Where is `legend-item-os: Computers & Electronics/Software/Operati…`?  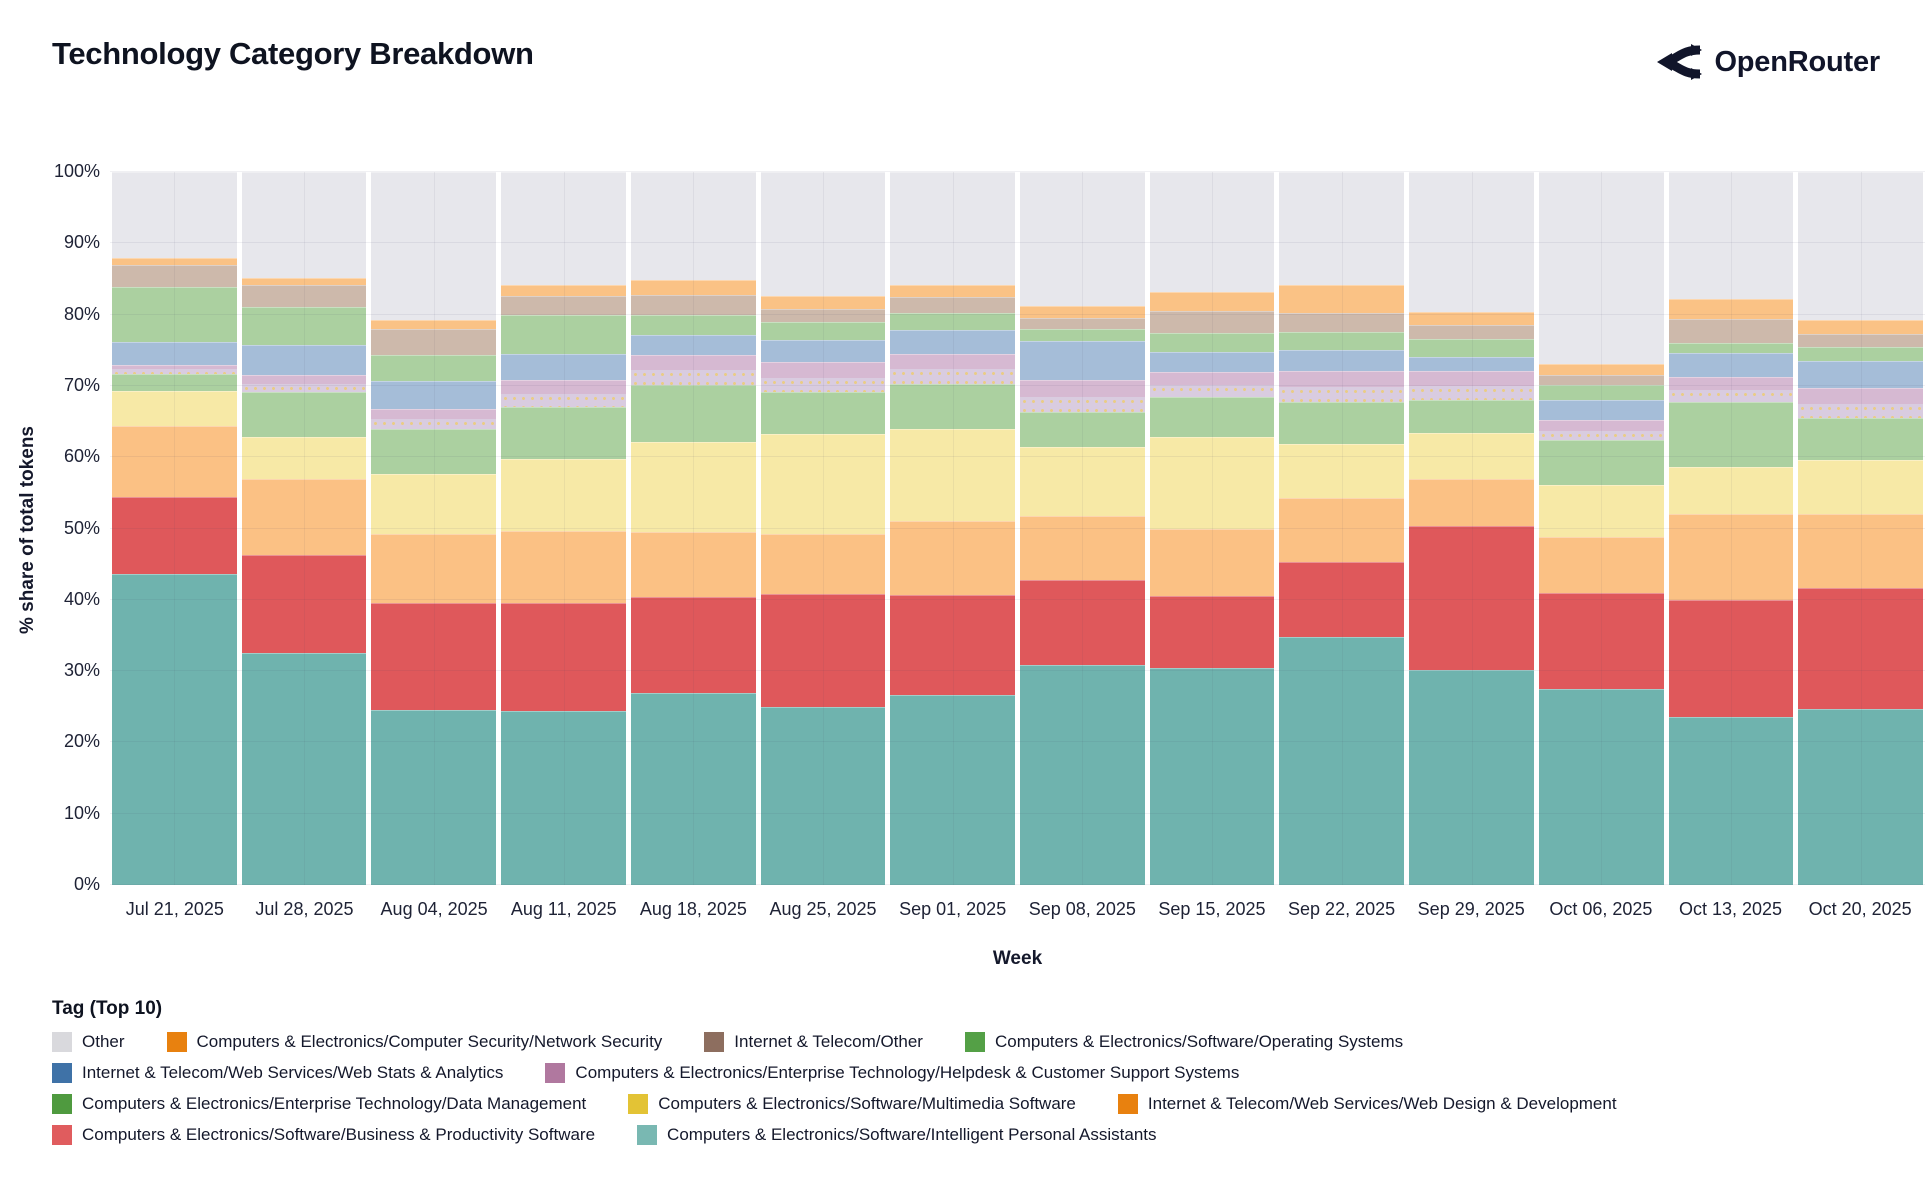 legend-item-os: Computers & Electronics/Software/Operati… is located at coordinates (1183, 1042).